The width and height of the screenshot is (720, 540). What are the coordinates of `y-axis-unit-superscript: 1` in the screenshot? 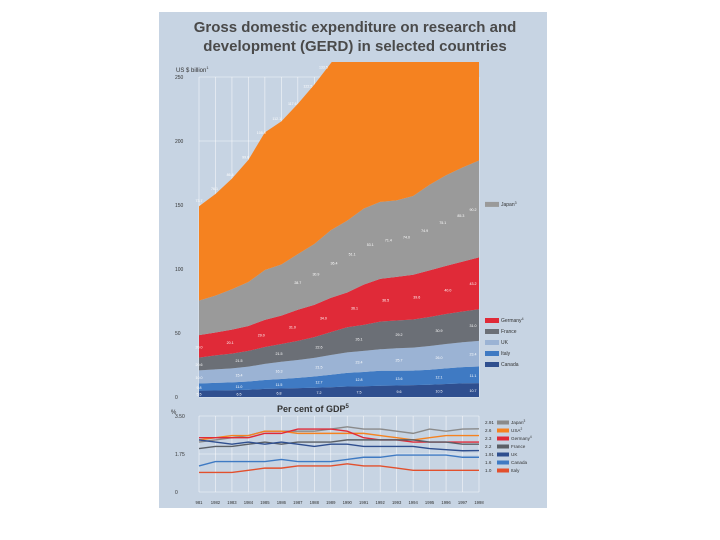 It's located at (207, 67).